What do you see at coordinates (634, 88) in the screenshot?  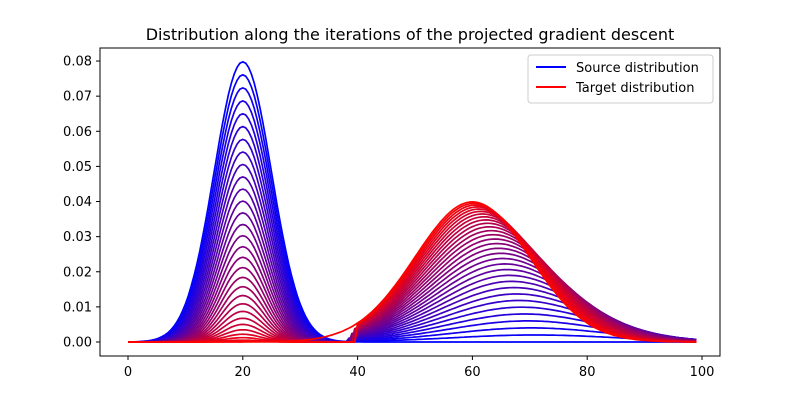 I see `legend-label-target: Target distribution` at bounding box center [634, 88].